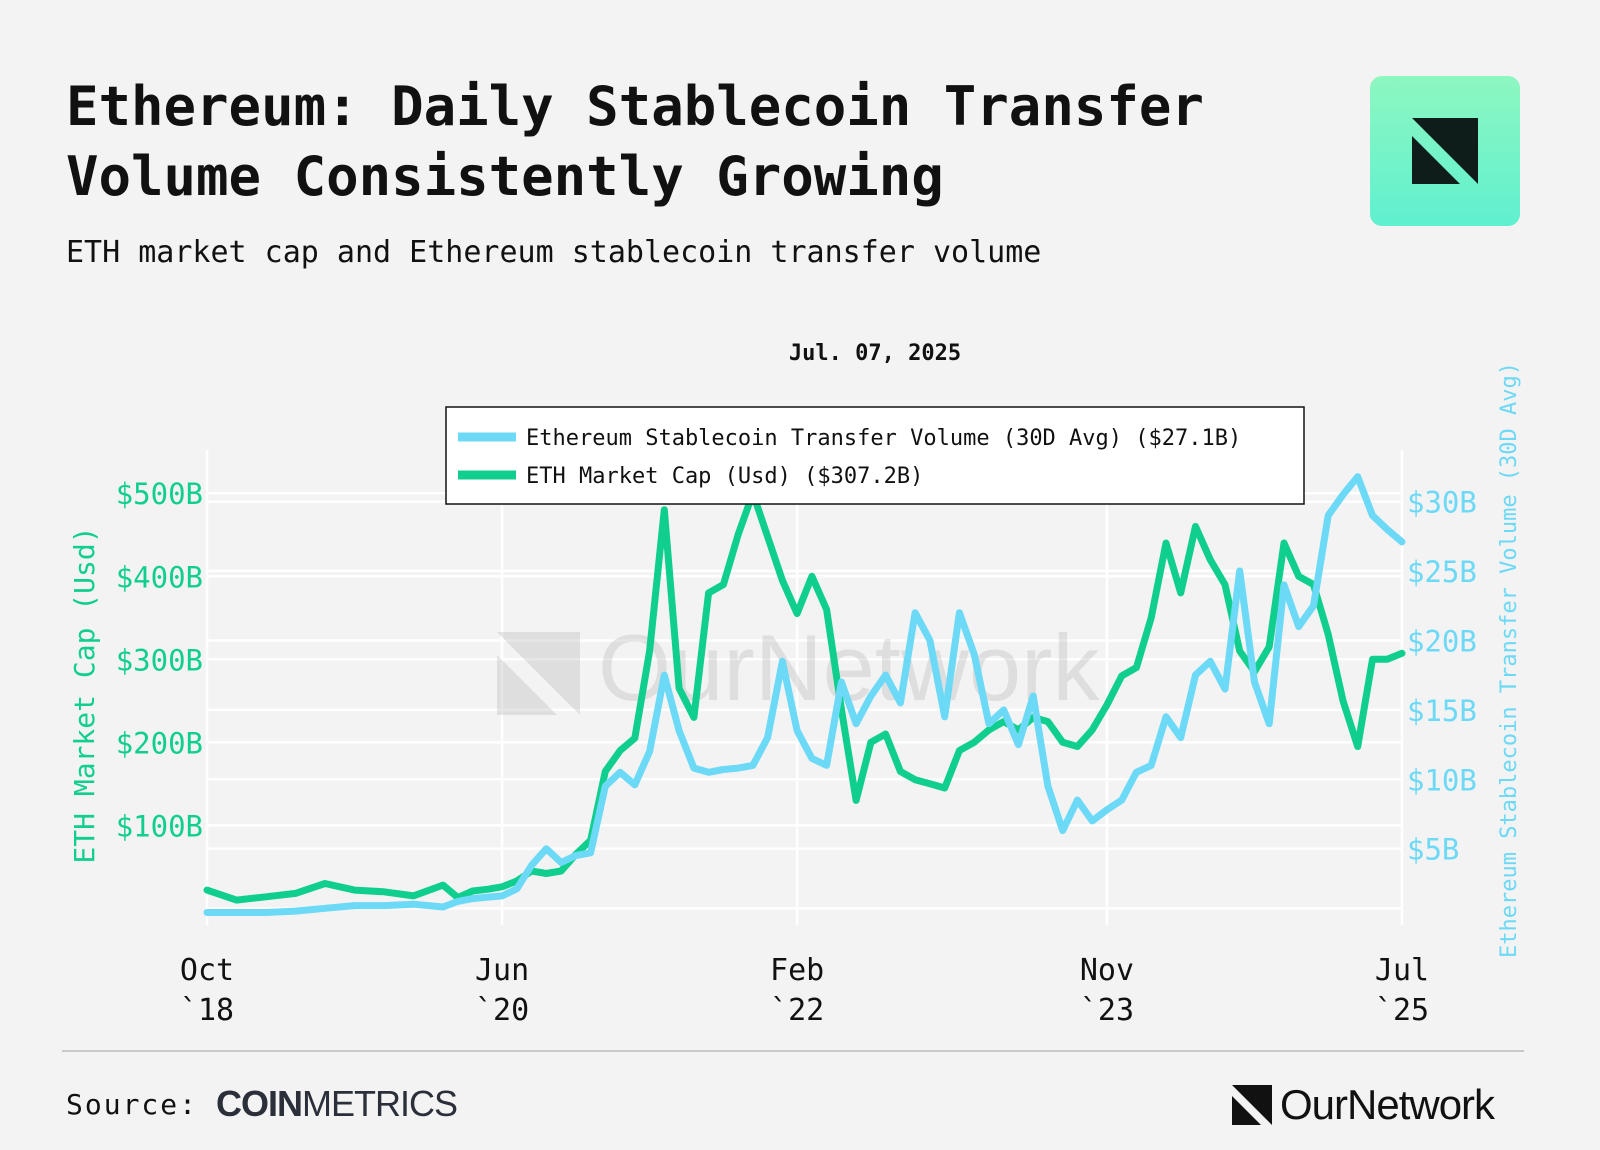  Describe the element at coordinates (1402, 970) in the screenshot. I see `x-tick-label: Jul` at that location.